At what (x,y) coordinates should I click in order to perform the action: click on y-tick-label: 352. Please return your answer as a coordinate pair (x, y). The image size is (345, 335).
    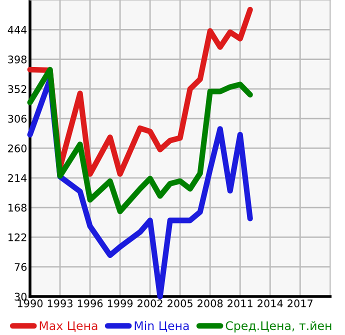
    Looking at the image, I should click on (17, 89).